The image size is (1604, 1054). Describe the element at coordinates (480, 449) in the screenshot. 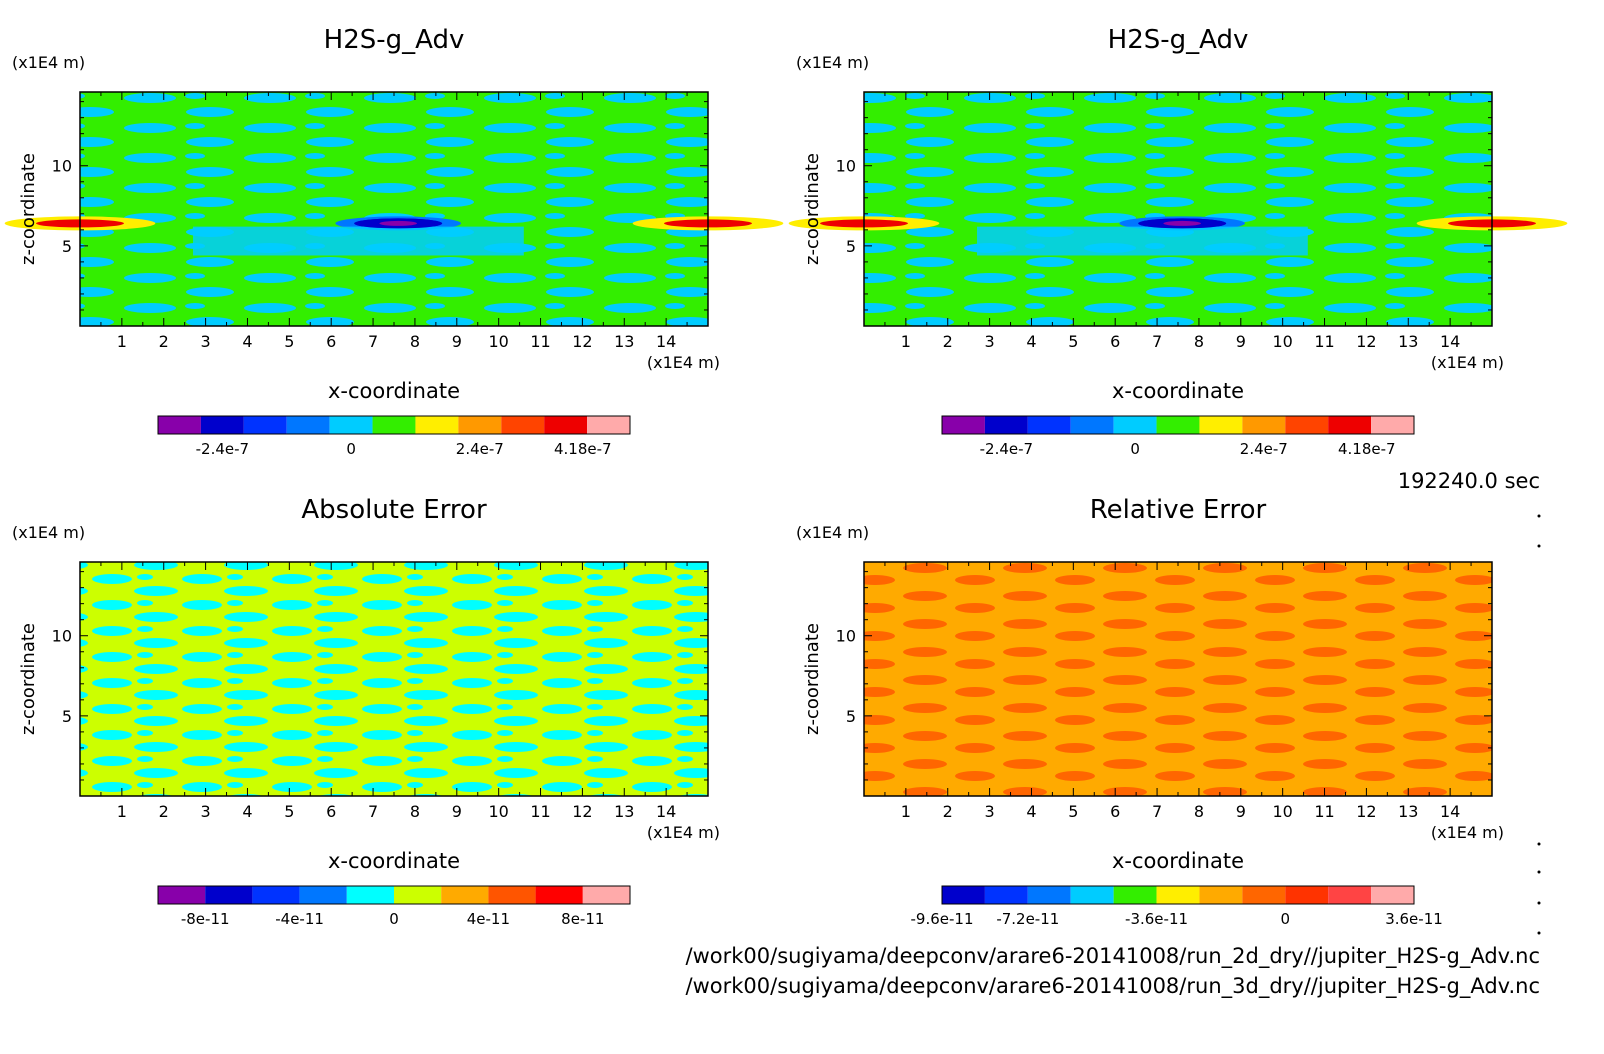

I see `colorbar-label: 2.4e-7` at that location.